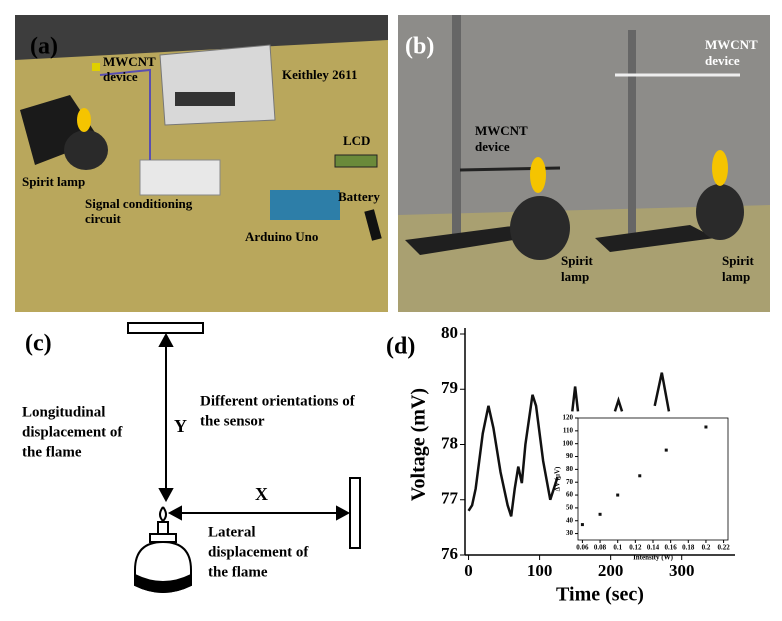 This screenshot has height=621, width=782. What do you see at coordinates (281, 236) in the screenshot?
I see `label: Arduino Uno` at bounding box center [281, 236].